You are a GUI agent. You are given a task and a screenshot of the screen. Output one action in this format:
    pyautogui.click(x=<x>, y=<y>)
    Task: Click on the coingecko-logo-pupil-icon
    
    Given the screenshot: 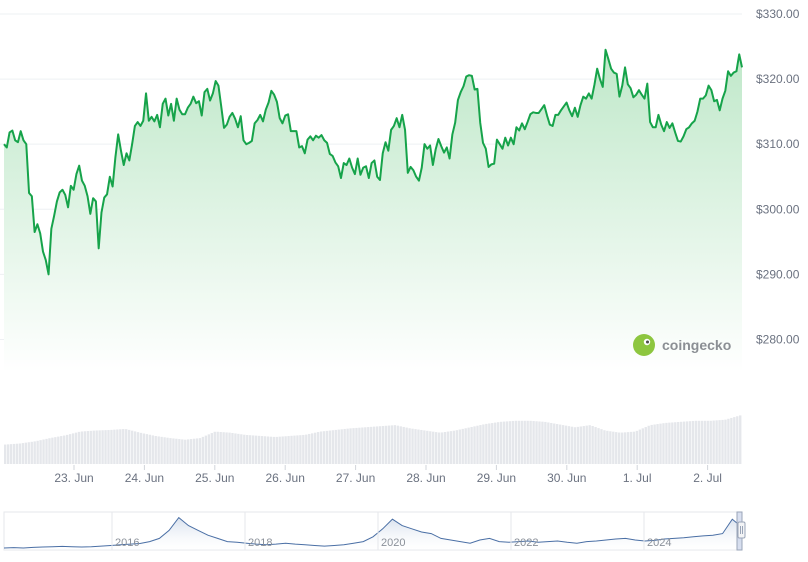 What is the action you would take?
    pyautogui.click(x=647, y=342)
    